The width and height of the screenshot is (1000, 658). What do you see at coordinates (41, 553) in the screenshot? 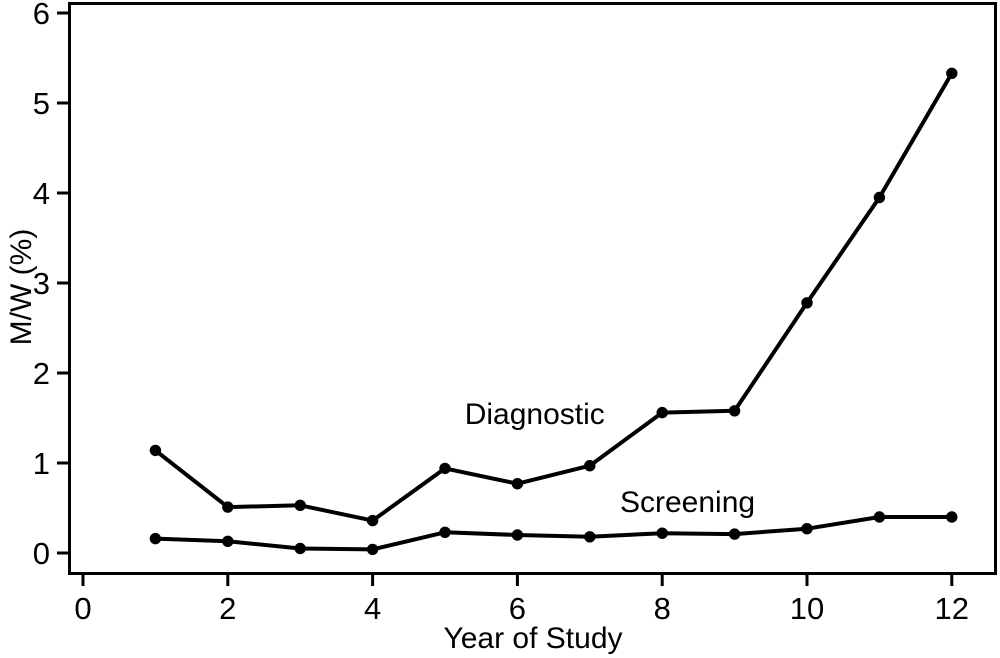
I see `y-tick-label: 0` at bounding box center [41, 553].